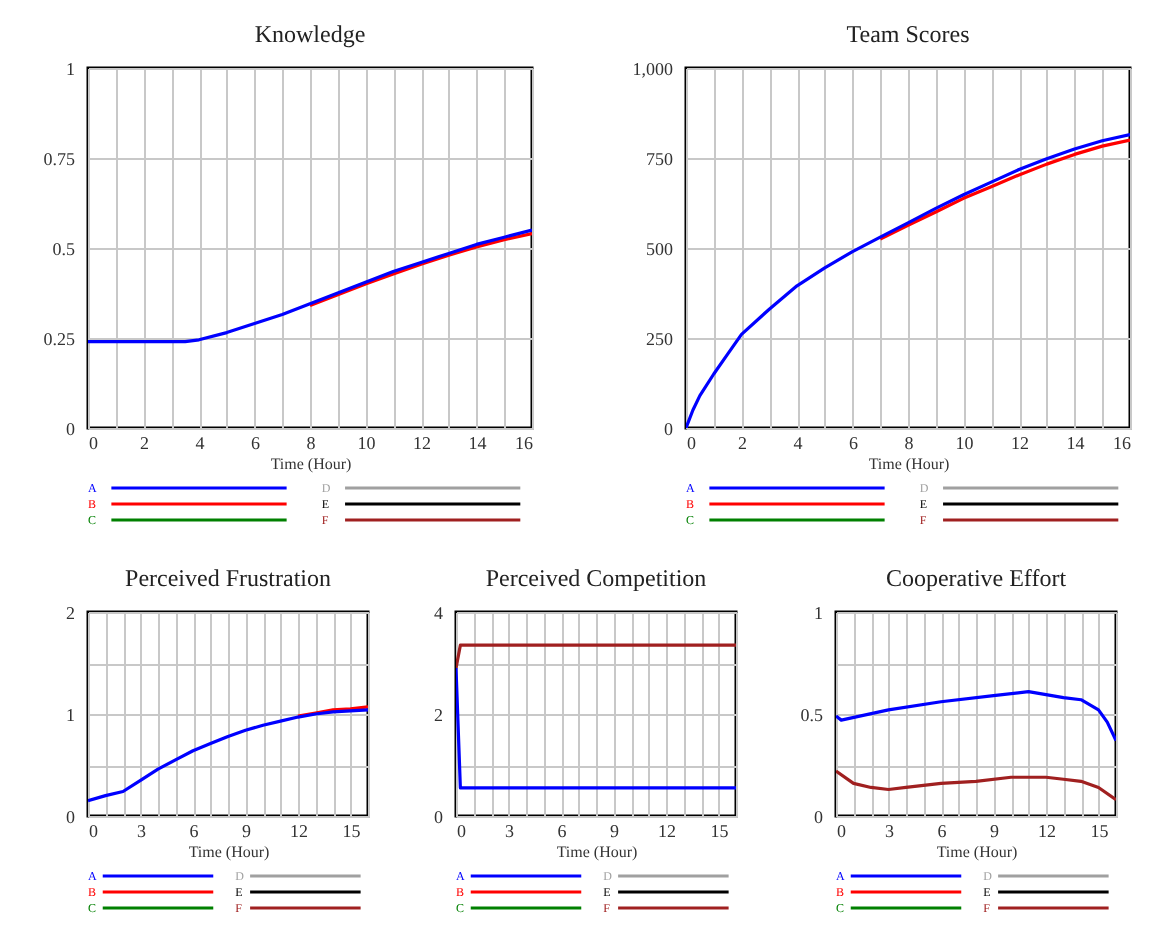  I want to click on y-tick-label: 1,000, so click(653, 69).